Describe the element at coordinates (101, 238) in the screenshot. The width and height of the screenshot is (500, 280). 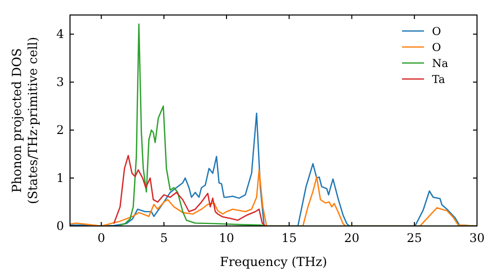
I see `x-tick-label: 0` at that location.